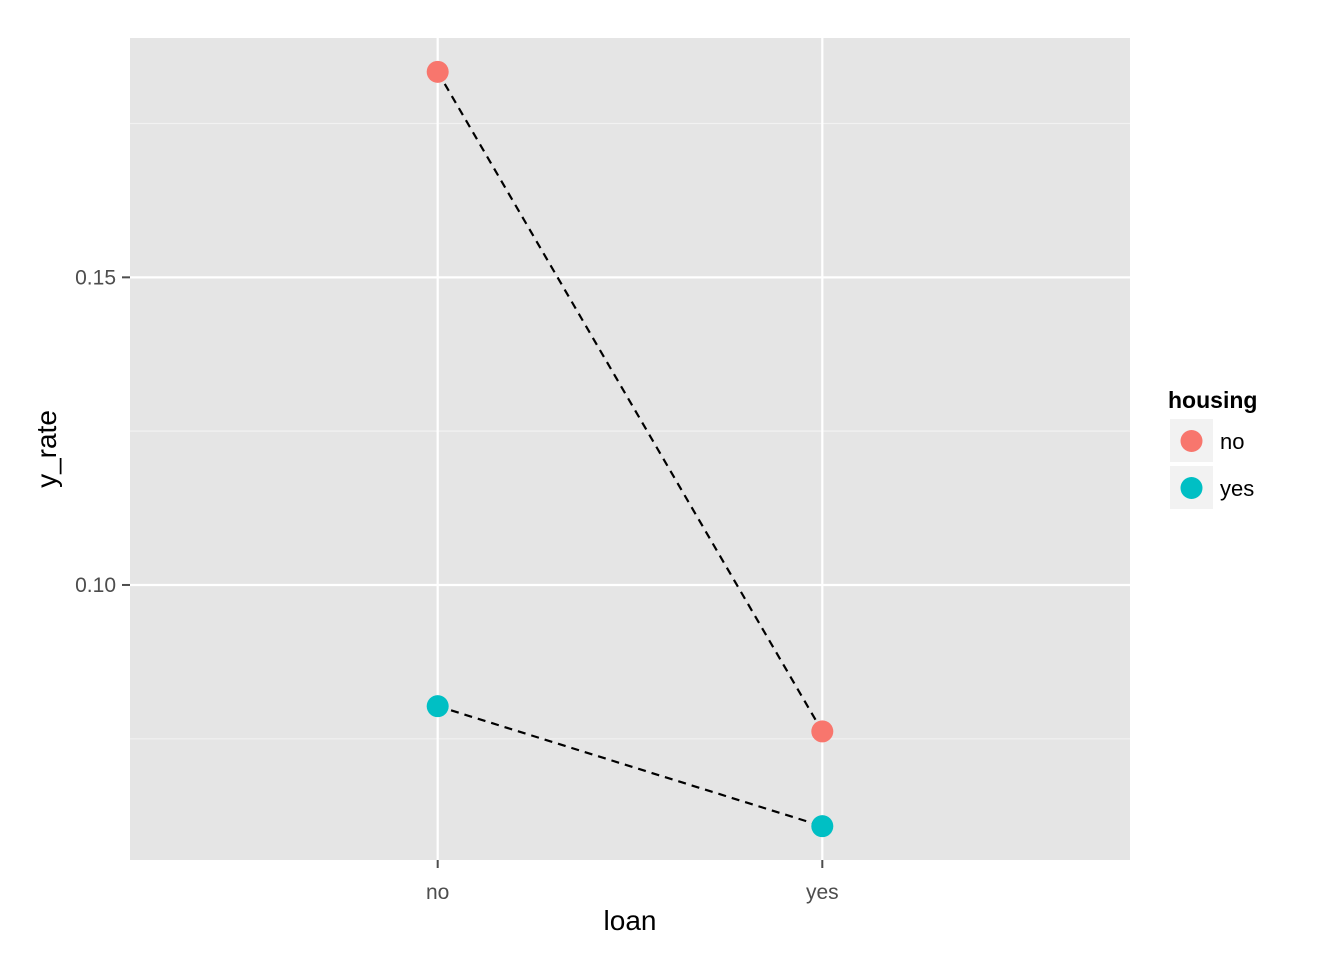 This screenshot has height=960, width=1344. I want to click on x-axis-title: loan, so click(630, 920).